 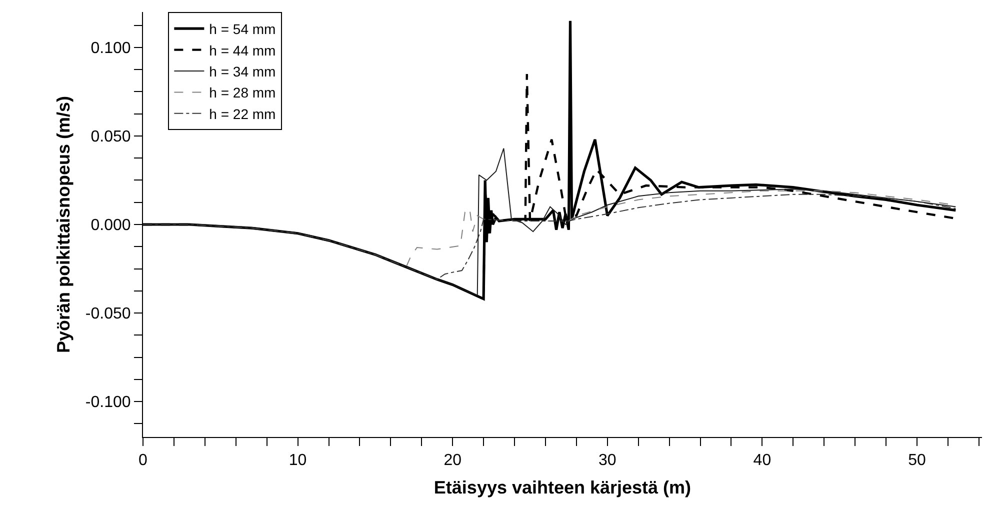 I want to click on x-tick-label: 30, so click(x=607, y=461).